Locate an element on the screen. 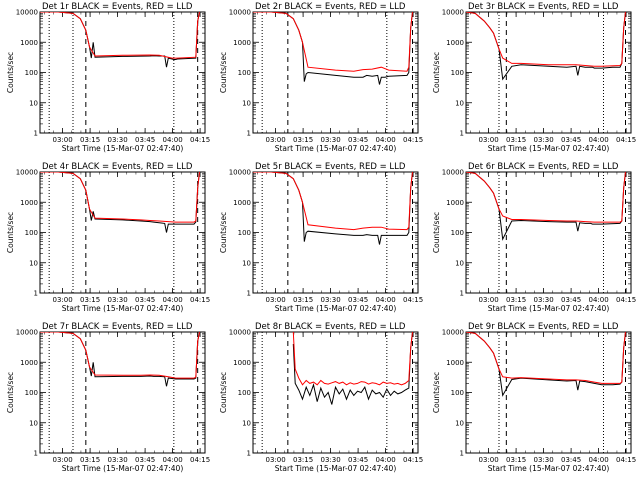 This screenshot has width=640, height=480. chart-title: Det 5r BLACK = Events, RED = LLD is located at coordinates (330, 167).